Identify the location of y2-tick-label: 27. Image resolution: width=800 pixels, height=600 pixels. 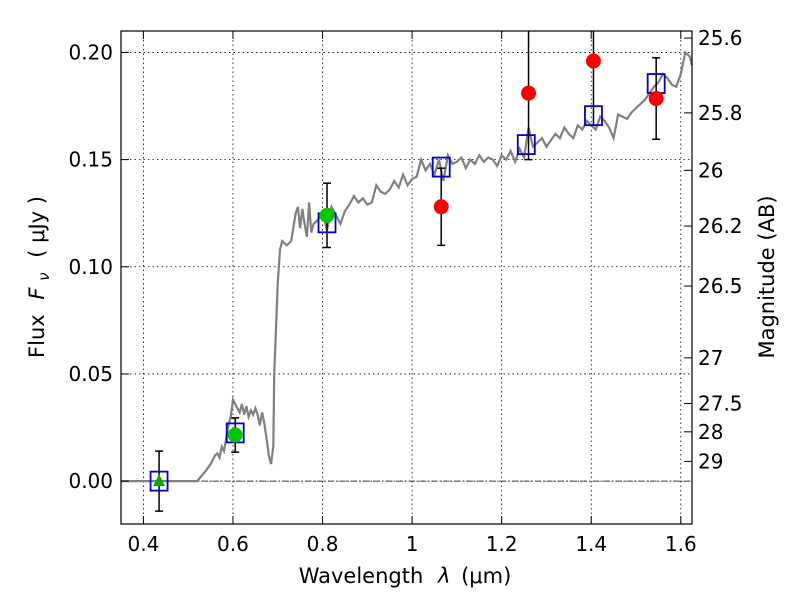
(710, 358).